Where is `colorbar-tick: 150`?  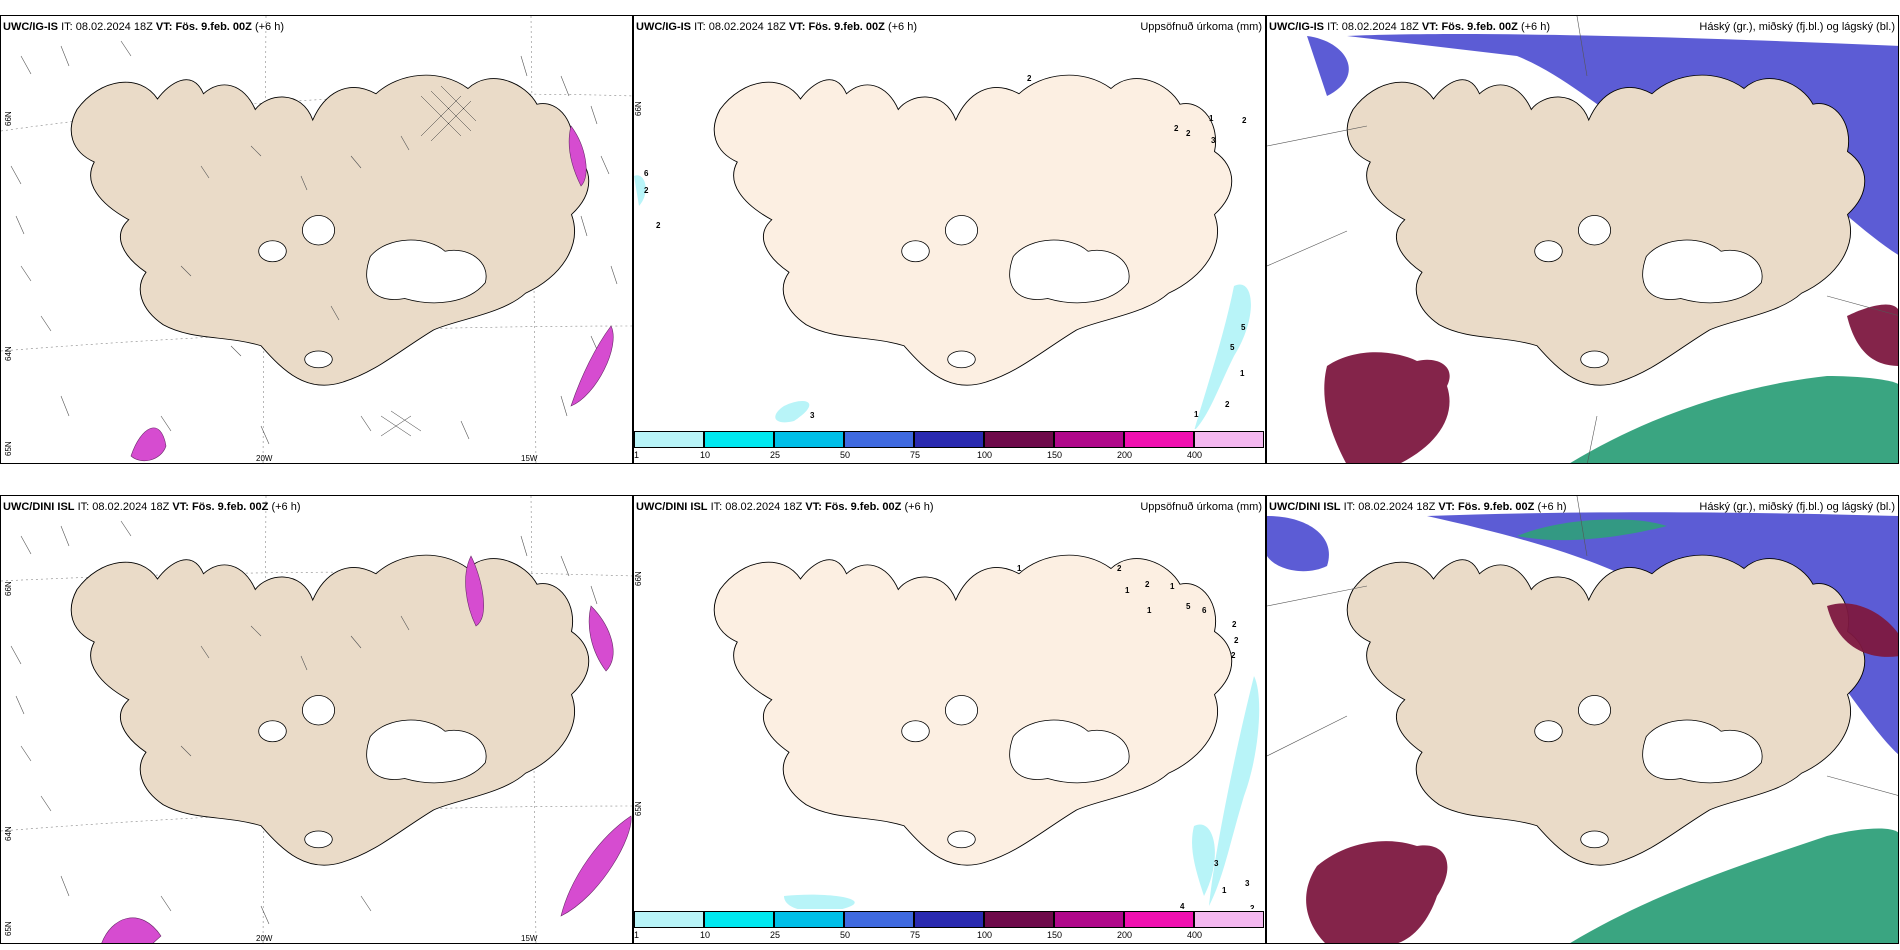
colorbar-tick: 150 is located at coordinates (1055, 455).